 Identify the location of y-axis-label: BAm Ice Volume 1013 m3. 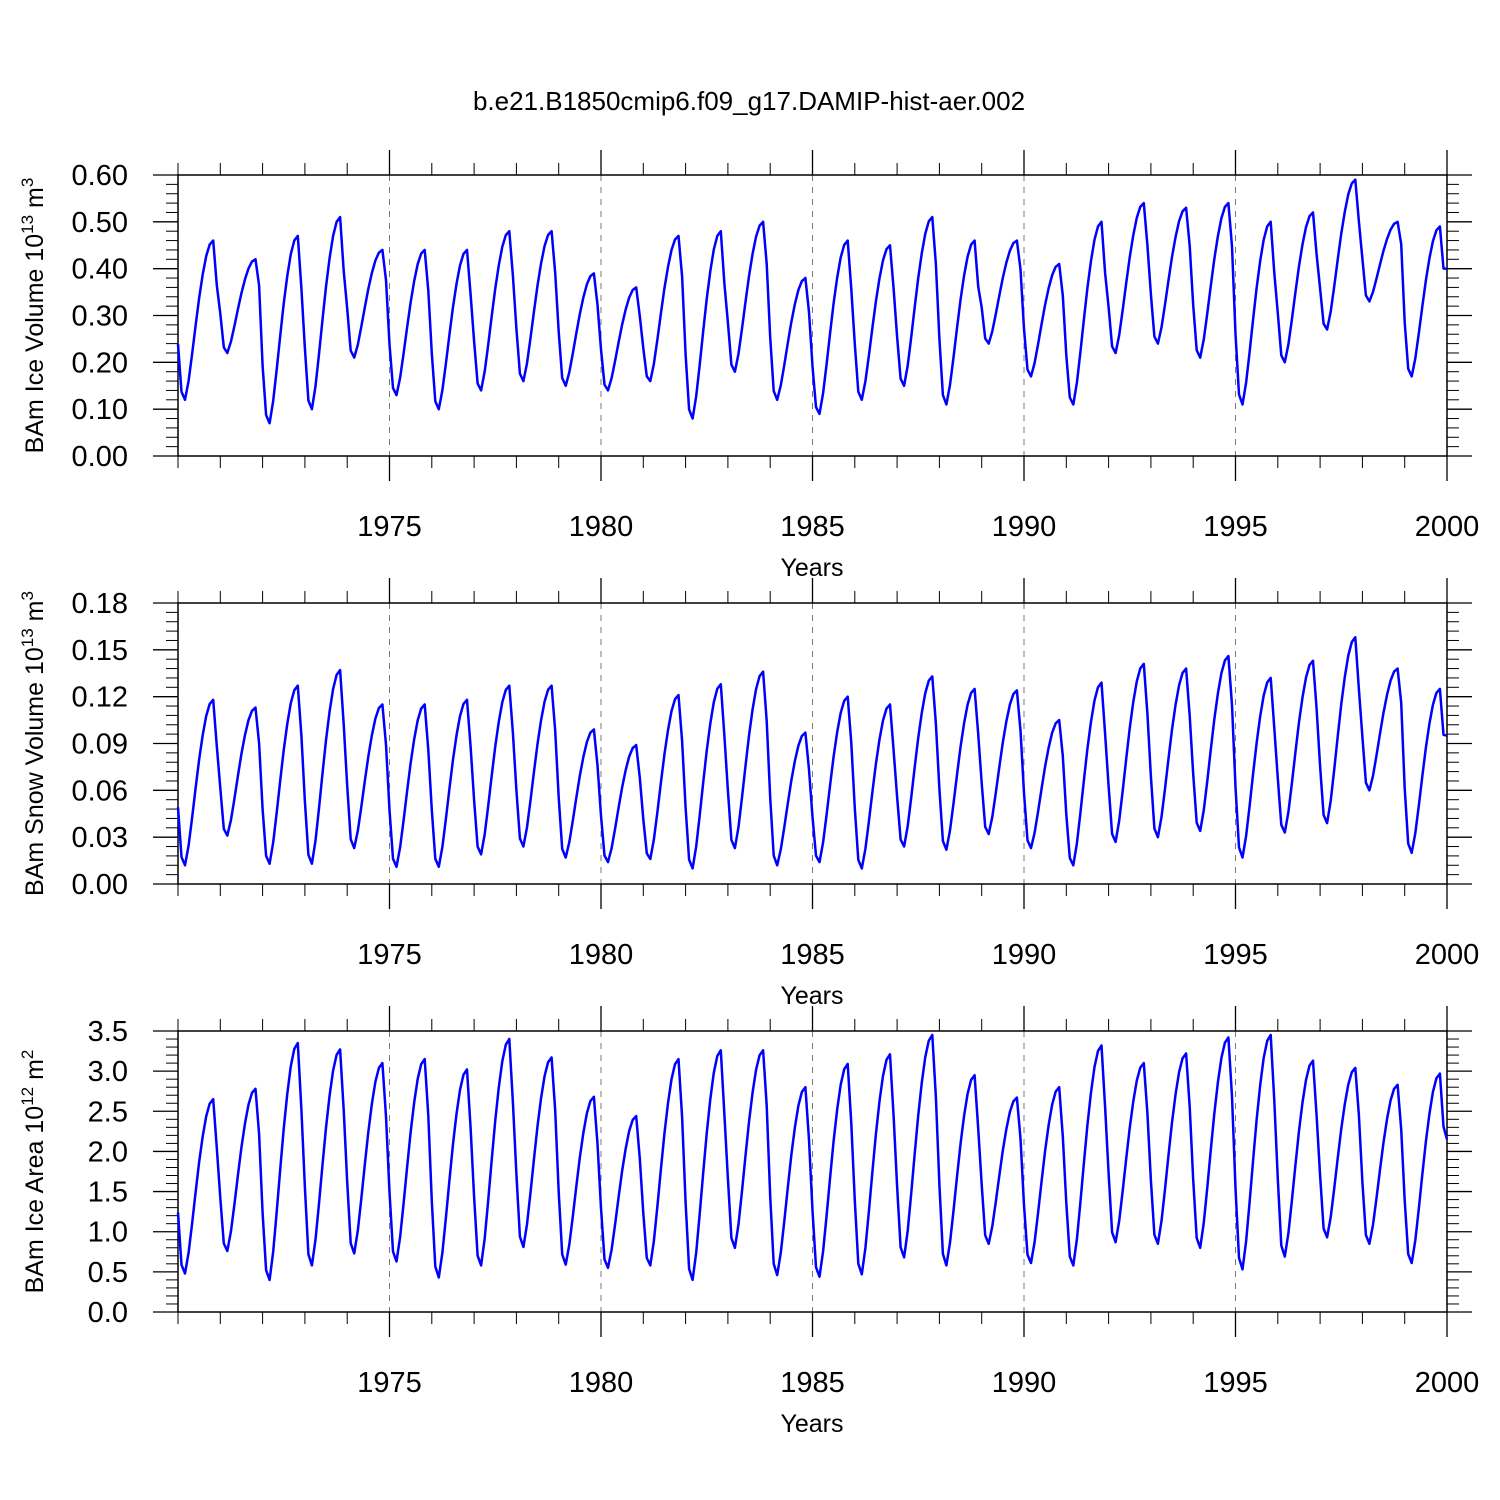
(33, 316).